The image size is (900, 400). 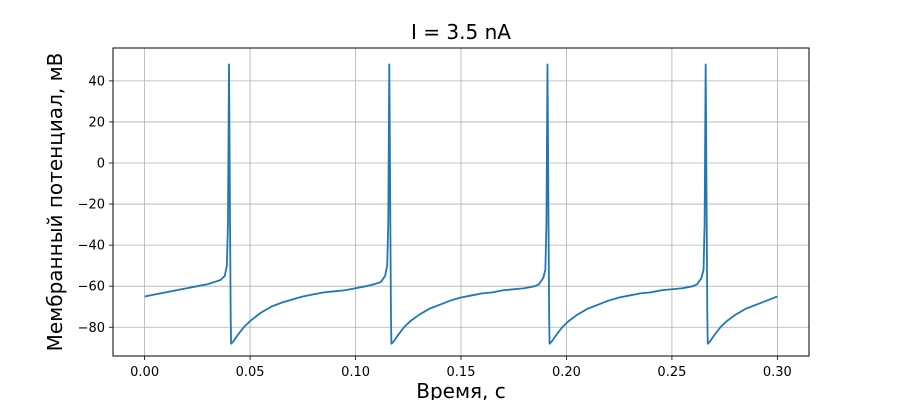 I want to click on x-tick-label: 0.00, so click(x=144, y=372).